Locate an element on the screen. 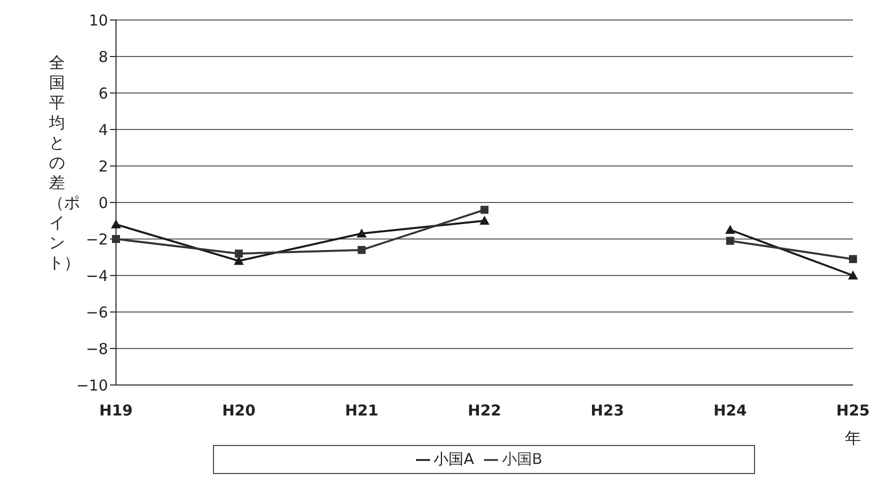 This screenshot has width=887, height=486. legend-label: 小国B is located at coordinates (522, 459).